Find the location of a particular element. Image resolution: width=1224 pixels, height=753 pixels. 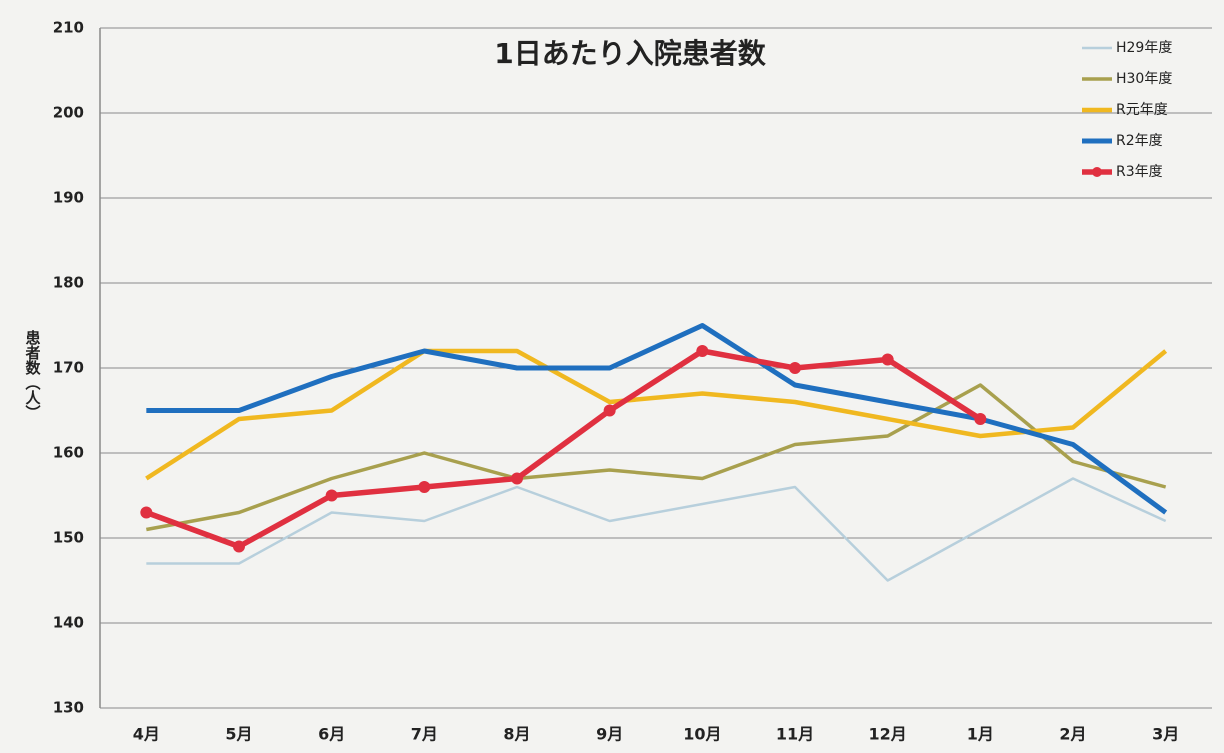

x-tick-label: 8月 is located at coordinates (516, 734).